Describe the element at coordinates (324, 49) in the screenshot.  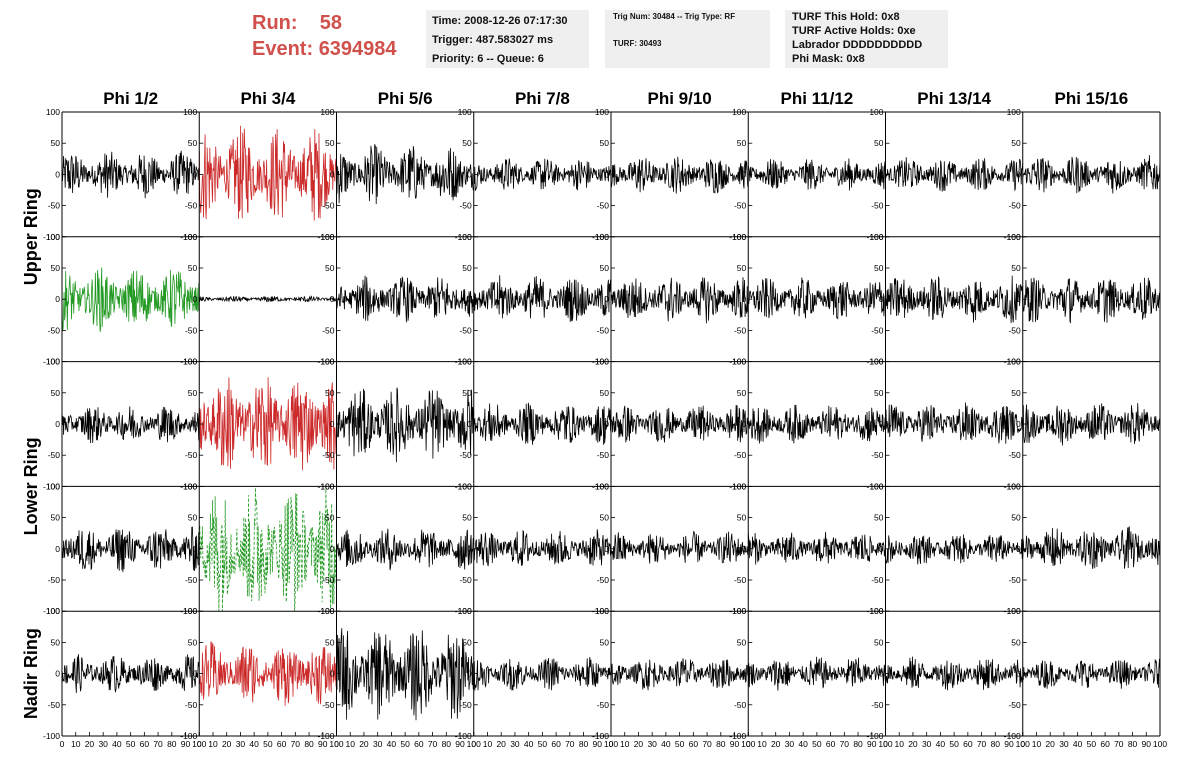
I see `event-row: Event: 6394984` at that location.